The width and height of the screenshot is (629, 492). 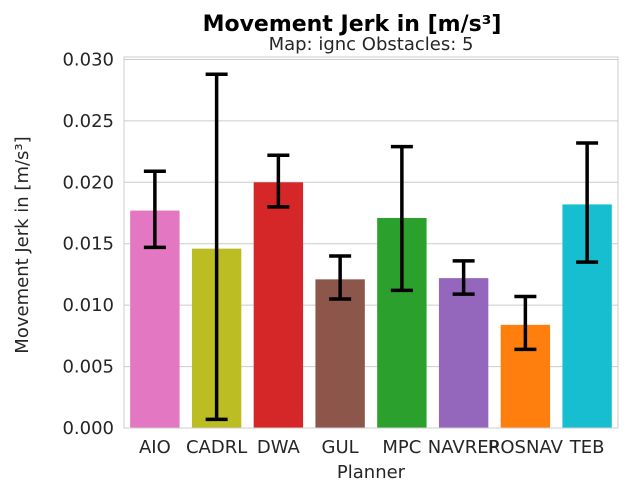 I want to click on x-tick-label: MPC, so click(x=401, y=447).